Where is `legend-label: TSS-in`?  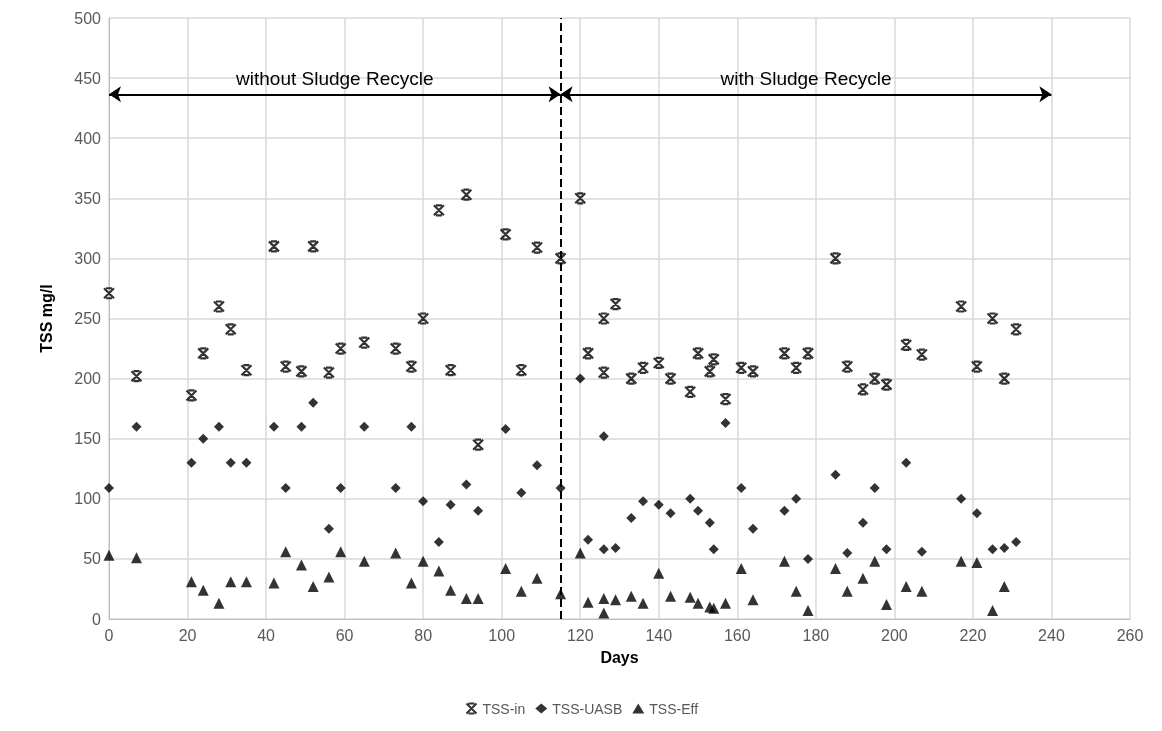 legend-label: TSS-in is located at coordinates (504, 708).